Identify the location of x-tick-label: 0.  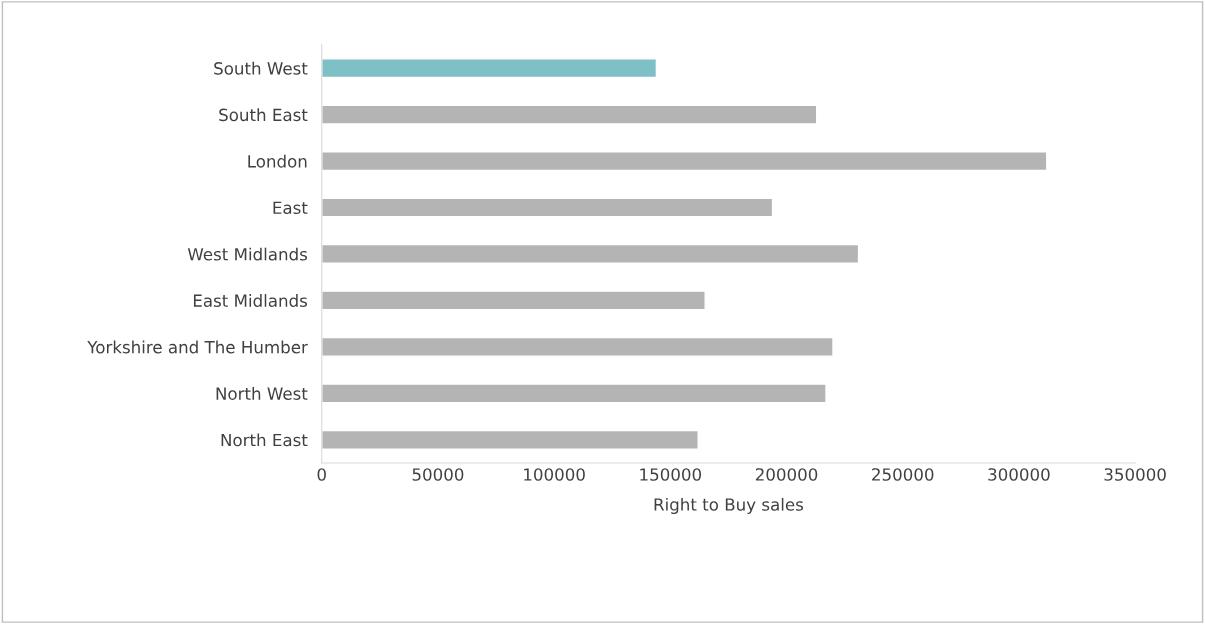
(321, 474).